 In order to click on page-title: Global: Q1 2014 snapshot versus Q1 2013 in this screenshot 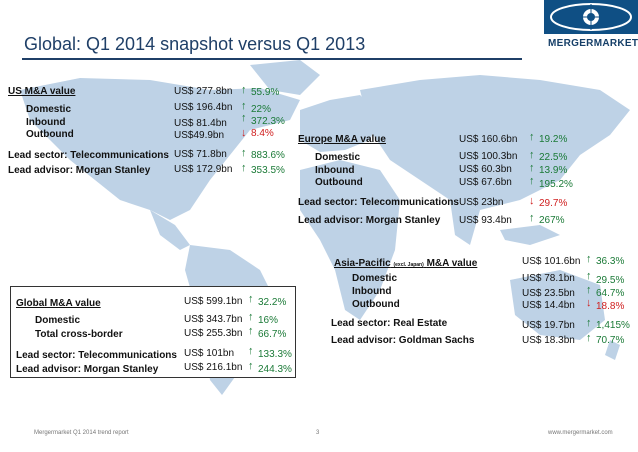, I will do `click(195, 44)`.